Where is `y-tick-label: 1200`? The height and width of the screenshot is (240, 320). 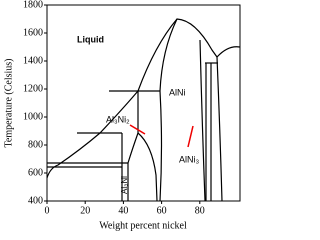
y-tick-label: 1200 is located at coordinates (33, 88).